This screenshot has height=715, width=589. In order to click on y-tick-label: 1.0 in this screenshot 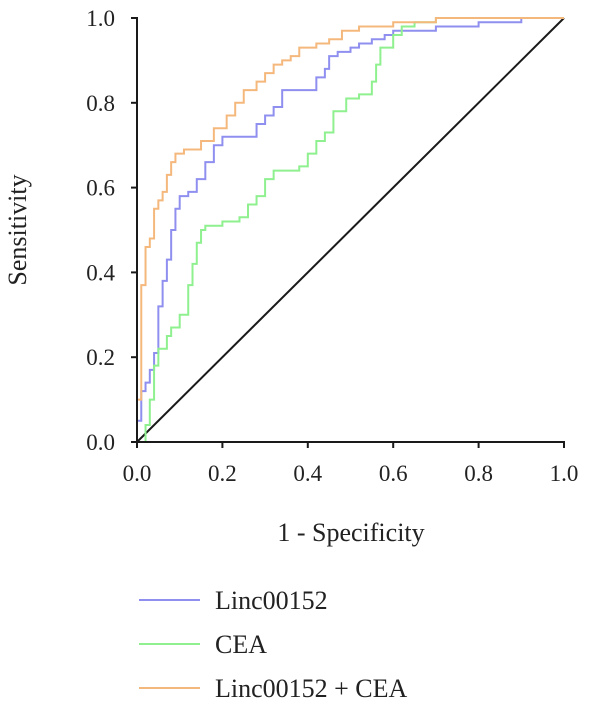, I will do `click(100, 18)`.